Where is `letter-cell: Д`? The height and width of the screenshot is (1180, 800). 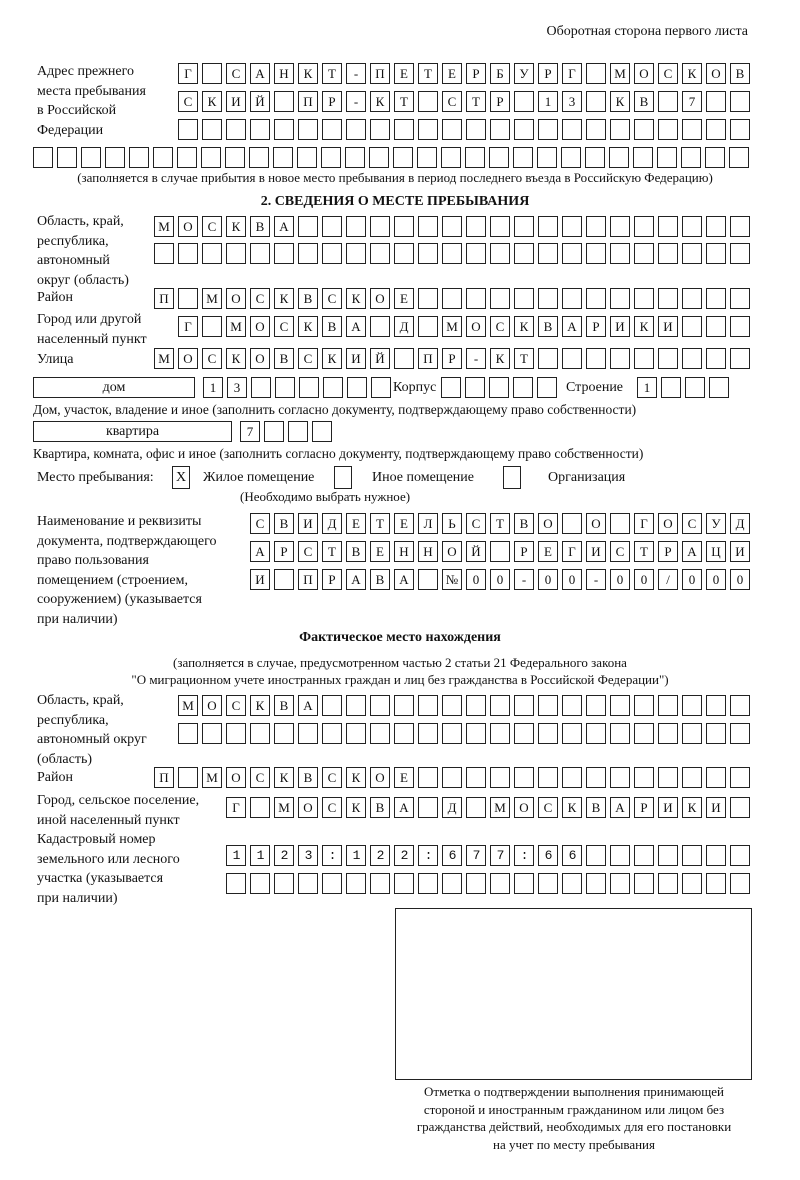 letter-cell: Д is located at coordinates (332, 523).